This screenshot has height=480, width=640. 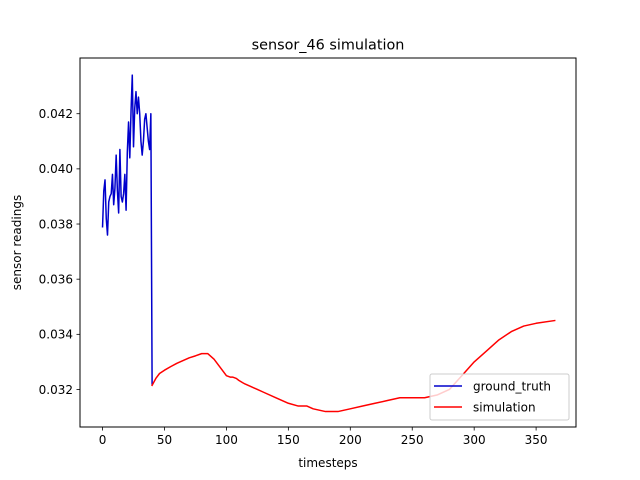 I want to click on x-tick-label: 200, so click(x=350, y=440).